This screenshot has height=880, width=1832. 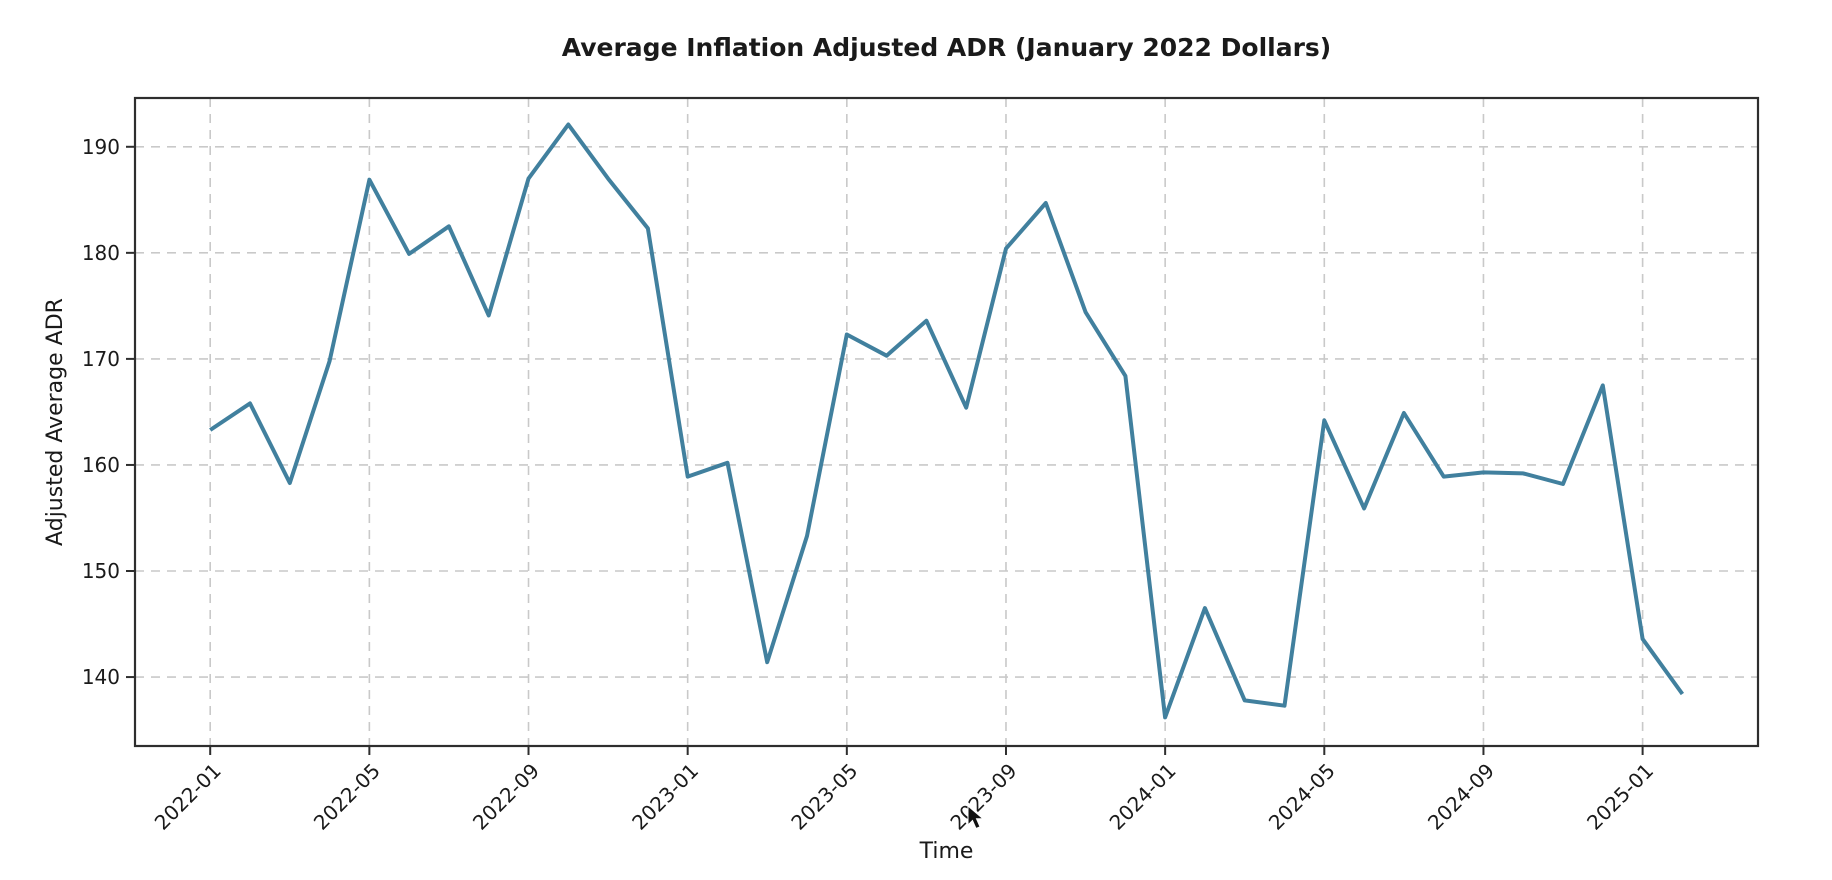 What do you see at coordinates (188, 797) in the screenshot?
I see `x-tick-label: 2022-01` at bounding box center [188, 797].